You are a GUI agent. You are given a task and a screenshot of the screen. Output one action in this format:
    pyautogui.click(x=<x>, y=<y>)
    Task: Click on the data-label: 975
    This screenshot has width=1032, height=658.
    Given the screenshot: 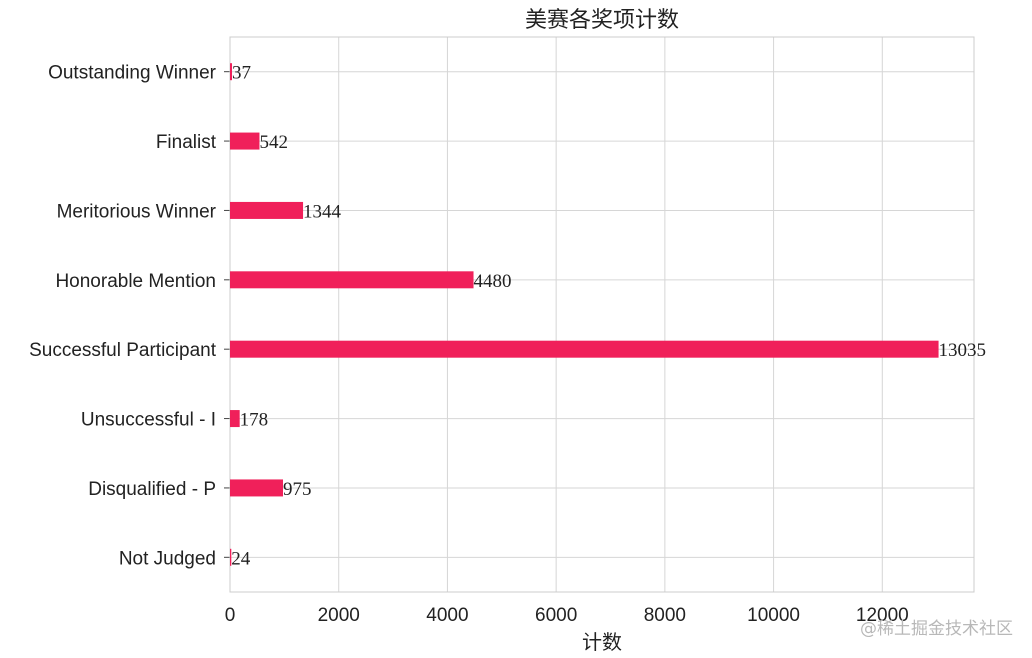 What is the action you would take?
    pyautogui.click(x=297, y=489)
    